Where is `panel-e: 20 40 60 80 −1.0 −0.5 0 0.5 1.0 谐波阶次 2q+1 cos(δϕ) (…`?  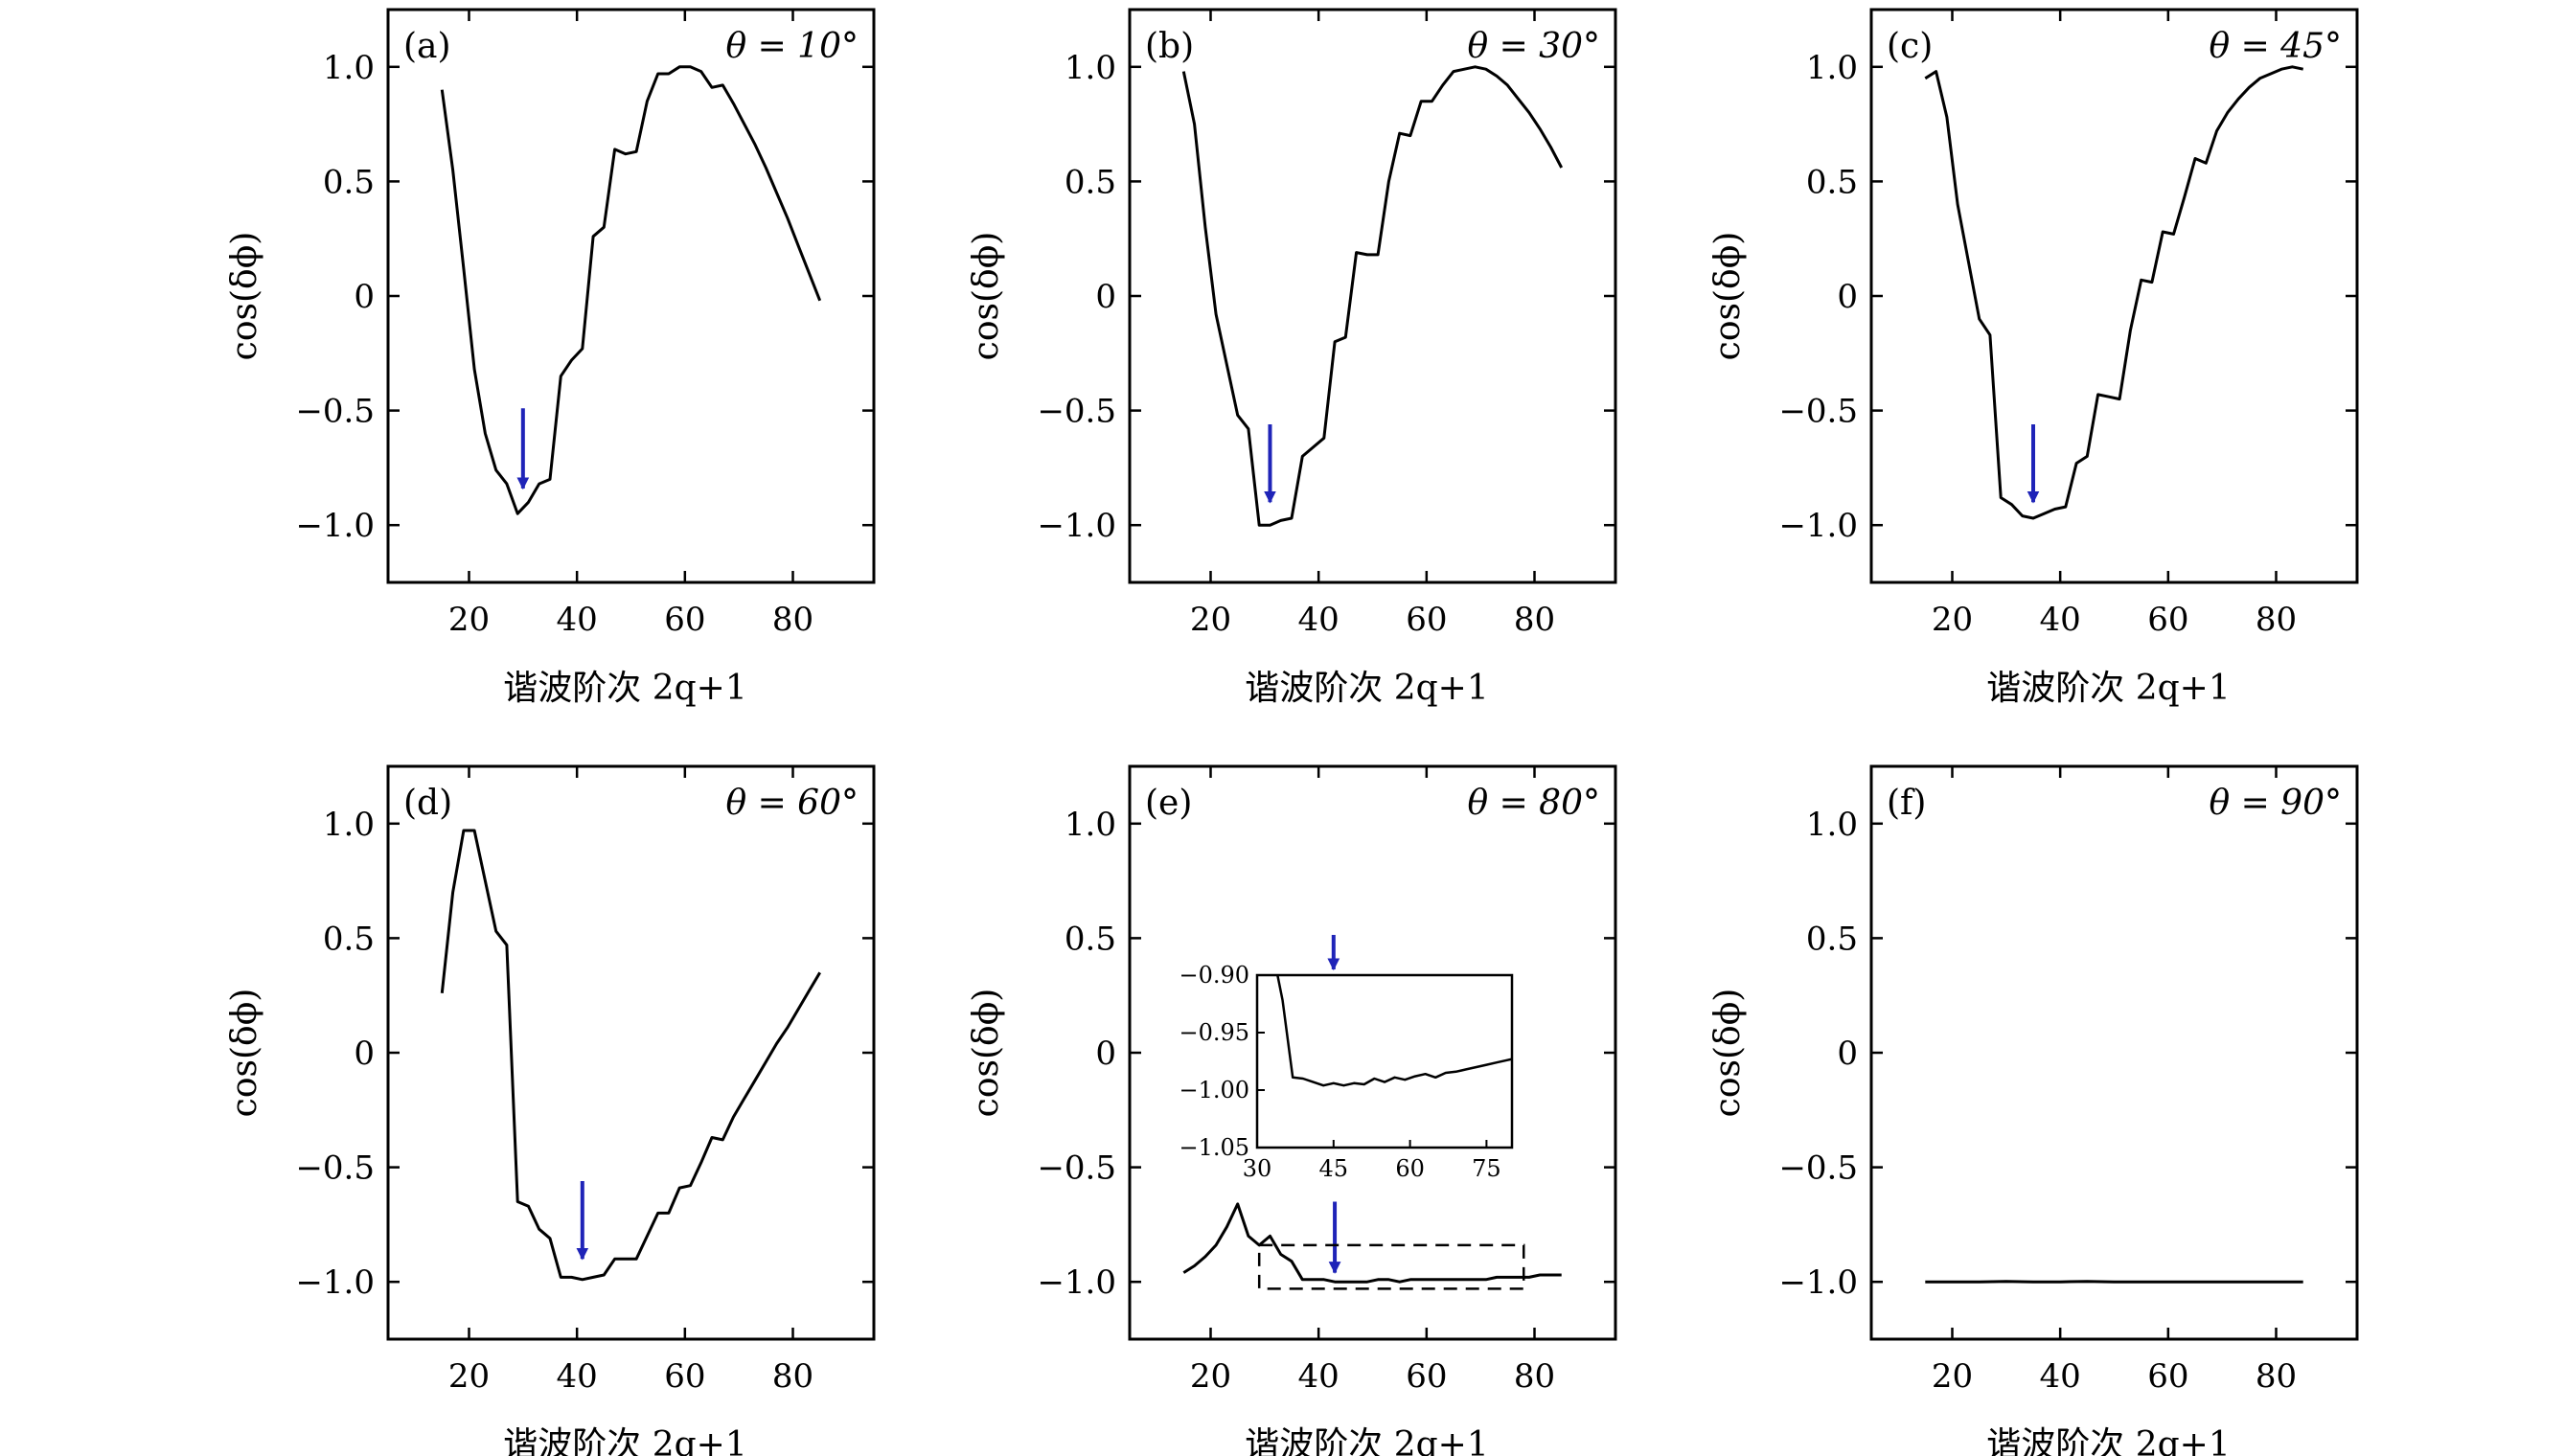
panel-e: 20 40 60 80 −1.0 −0.5 0 0.5 1.0 谐波阶次 2q+1 cos(δϕ) (… is located at coordinates (1292, 1110).